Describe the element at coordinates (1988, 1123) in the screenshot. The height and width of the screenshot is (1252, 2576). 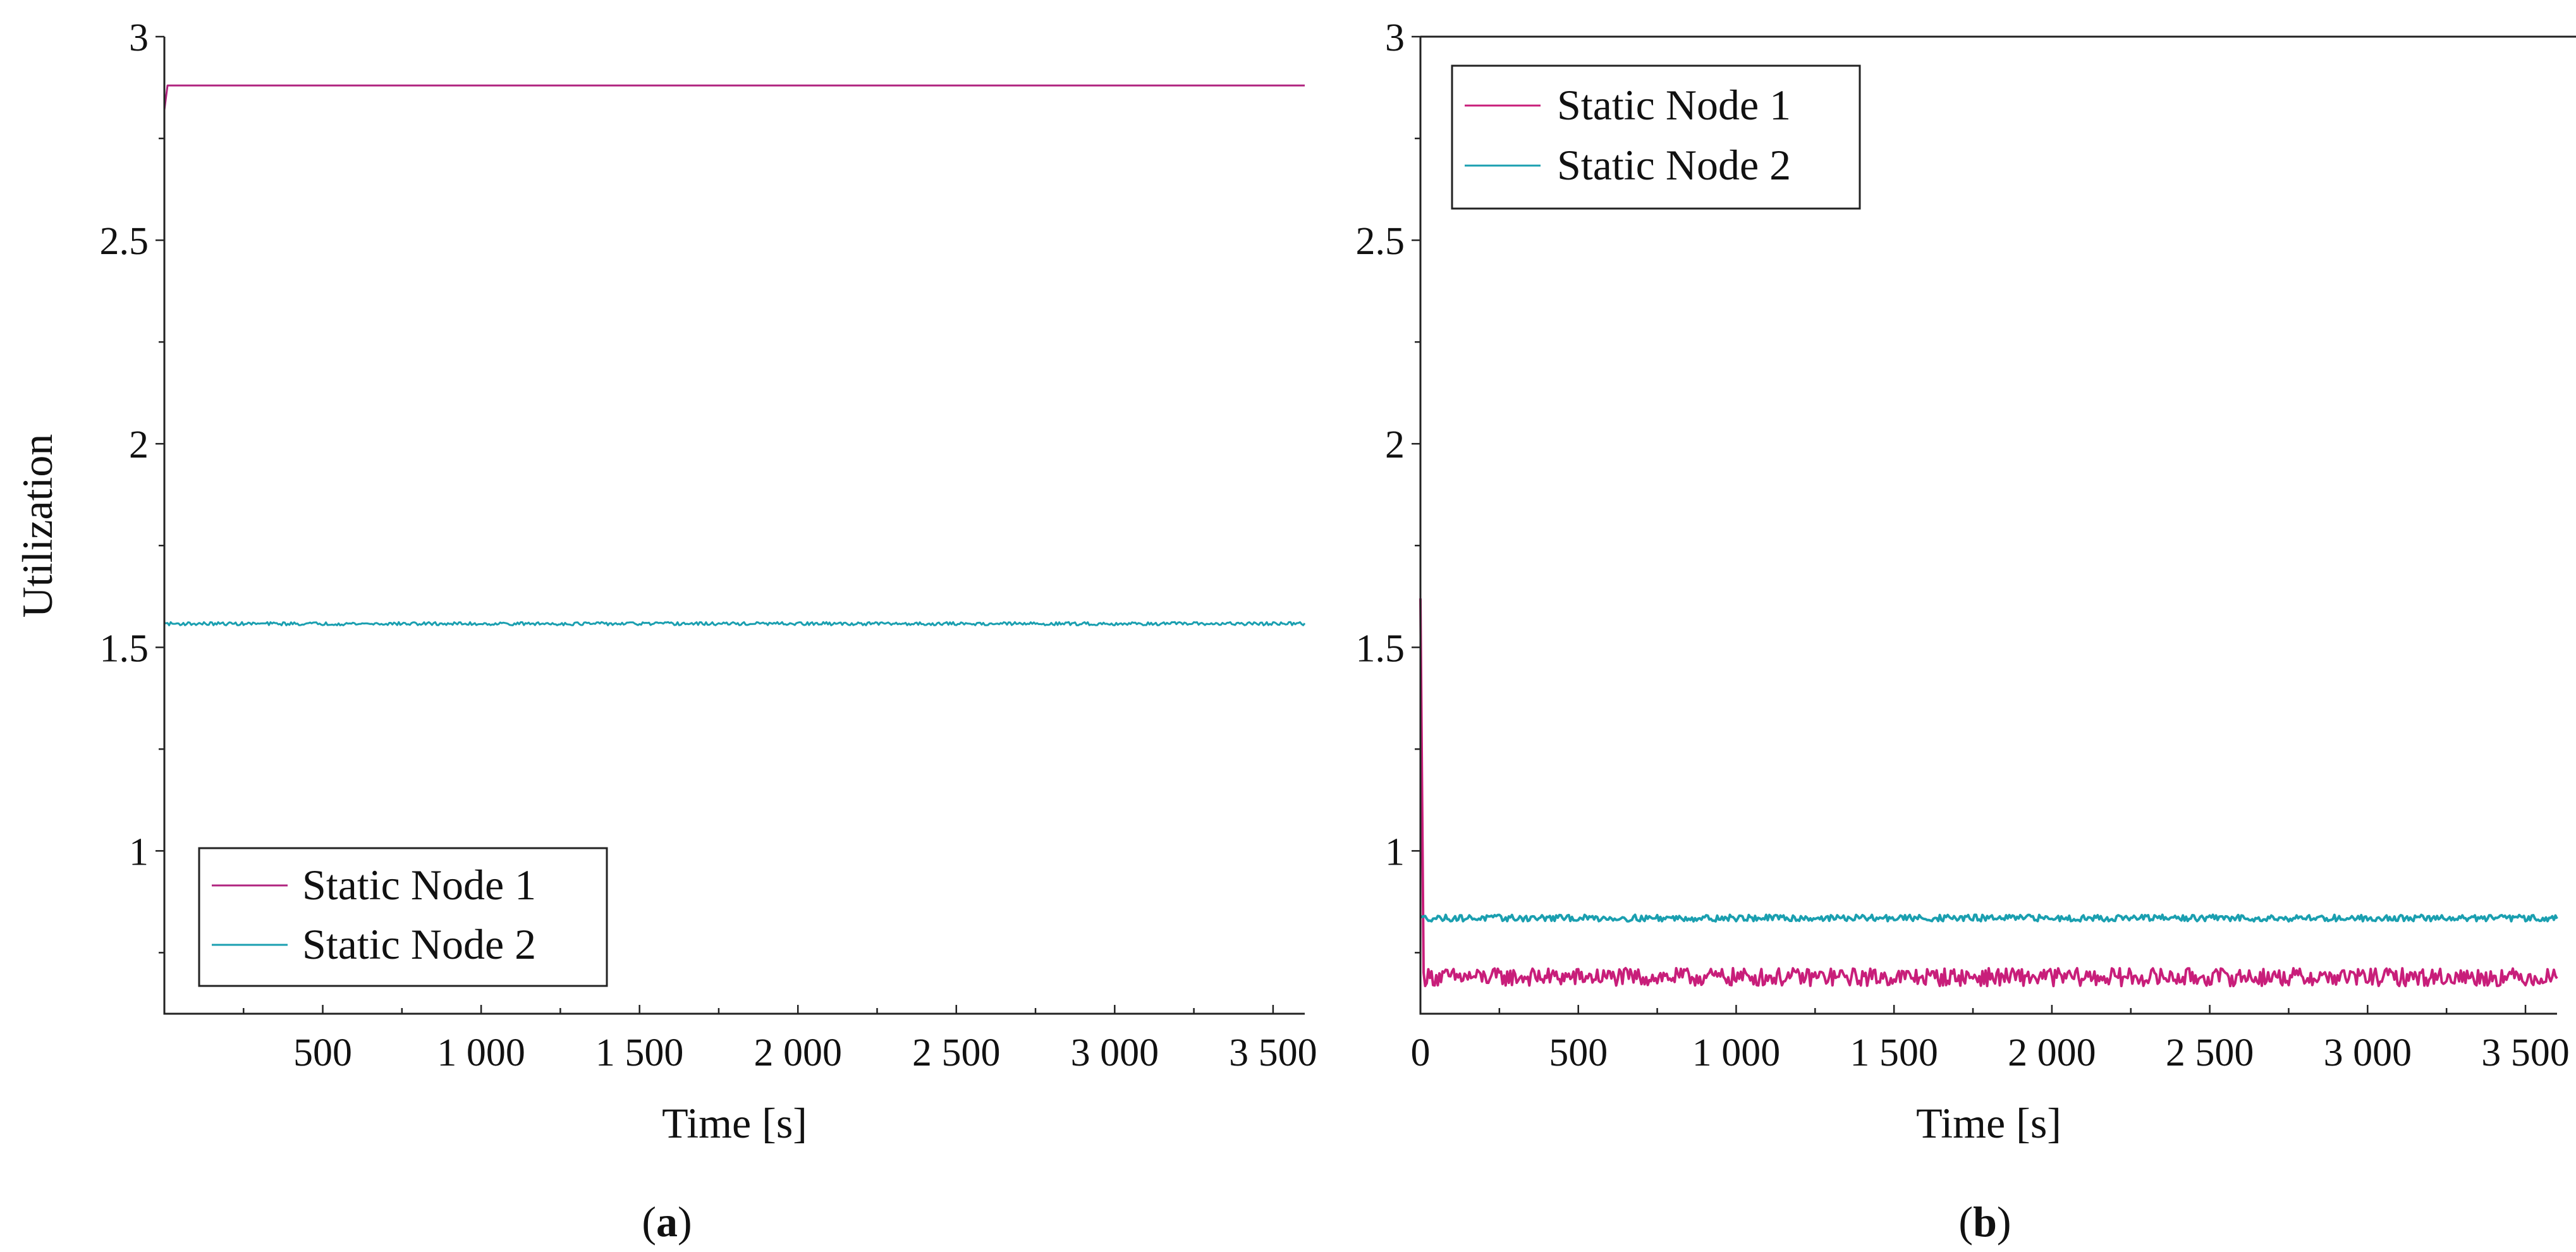
I see `panel-b-x-axis-title: Time [s]` at that location.